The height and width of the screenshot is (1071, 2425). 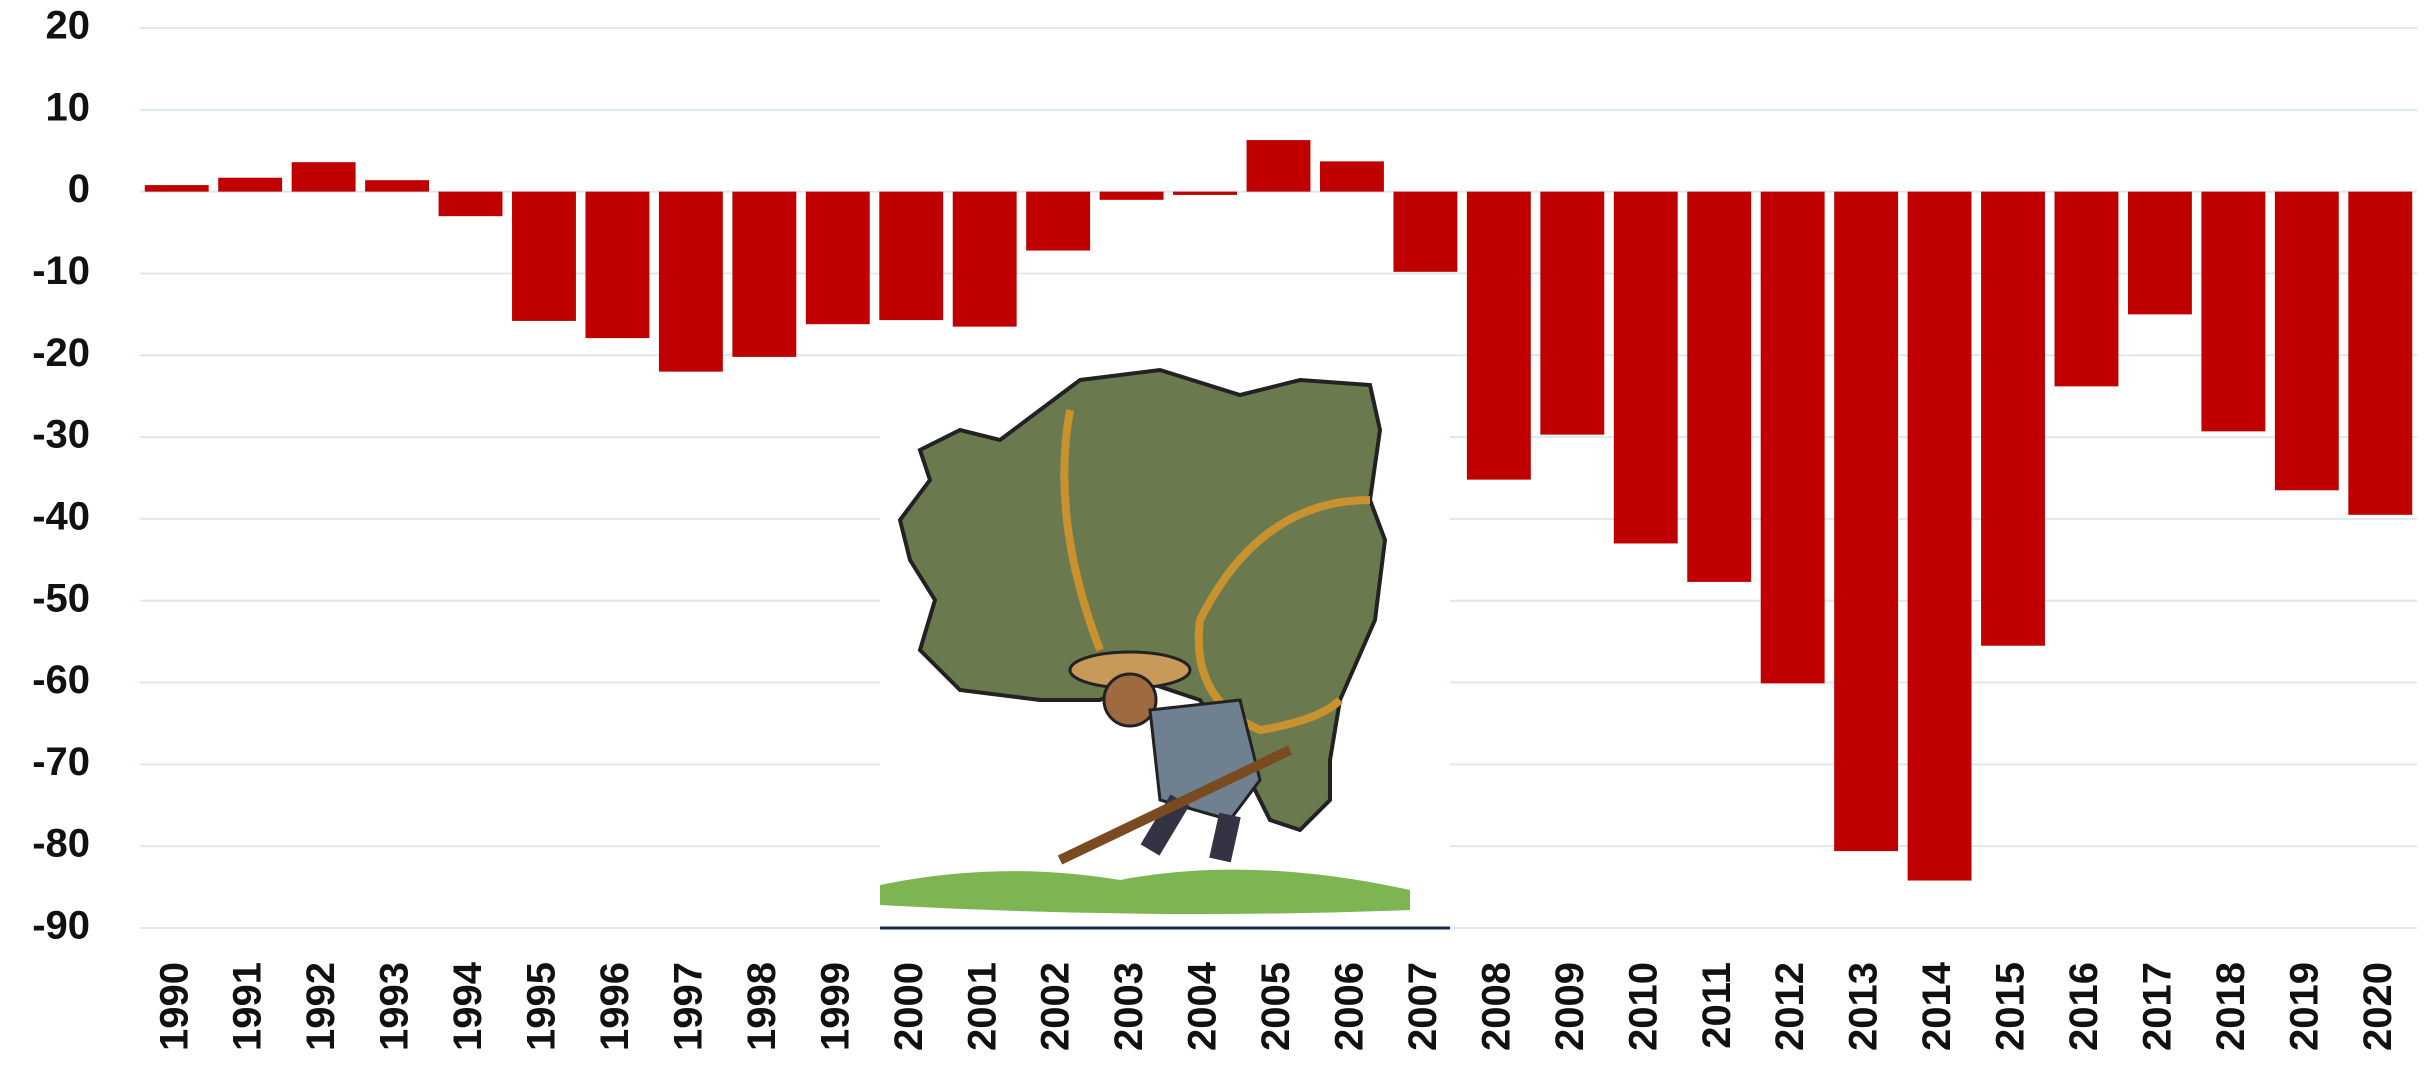 What do you see at coordinates (2231, 1006) in the screenshot?
I see `x-tick-label: 2018` at bounding box center [2231, 1006].